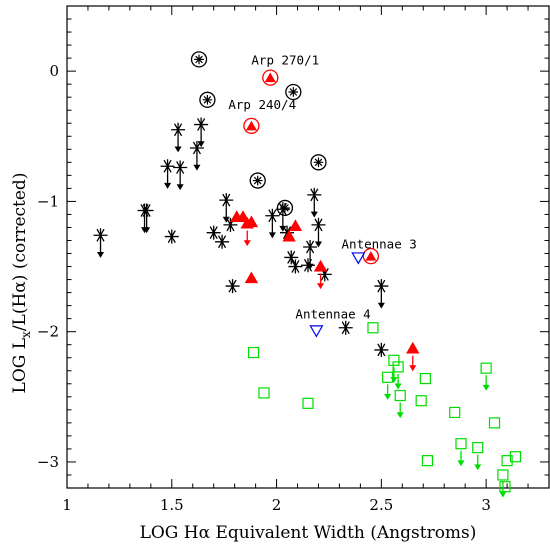  Describe the element at coordinates (308, 533) in the screenshot. I see `x-axis-title: LOG Hα Equivalent Width (Angstroms)` at that location.